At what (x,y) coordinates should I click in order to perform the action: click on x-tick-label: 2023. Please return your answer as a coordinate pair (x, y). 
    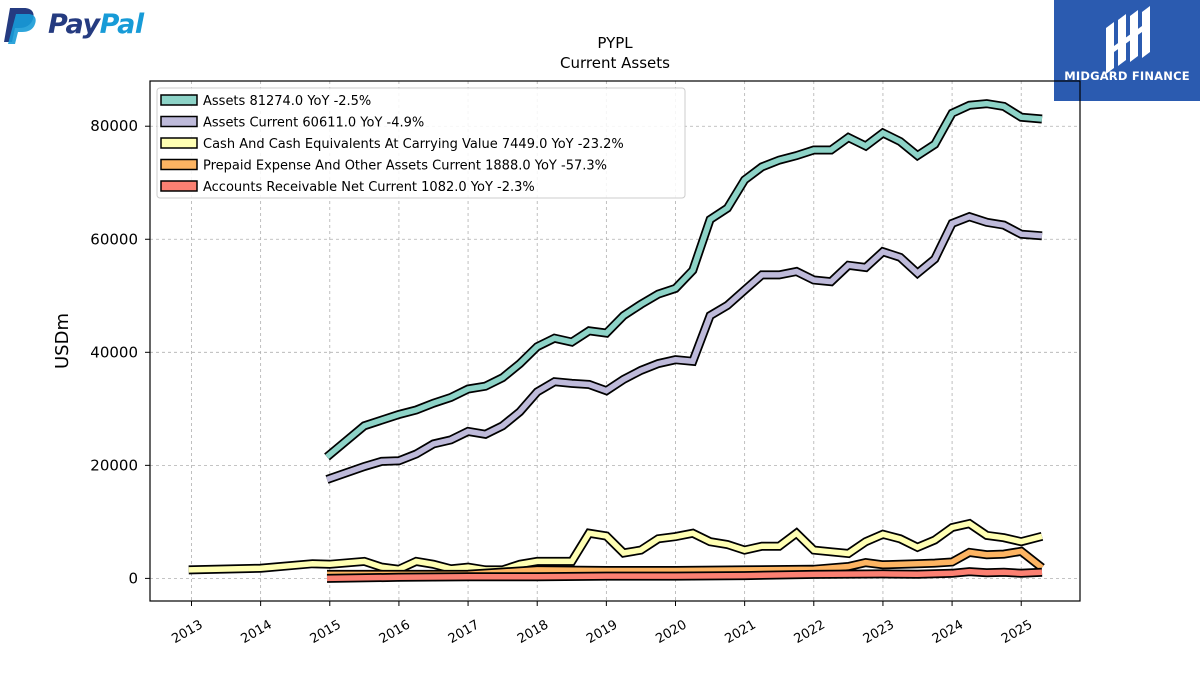
    Looking at the image, I should click on (879, 632).